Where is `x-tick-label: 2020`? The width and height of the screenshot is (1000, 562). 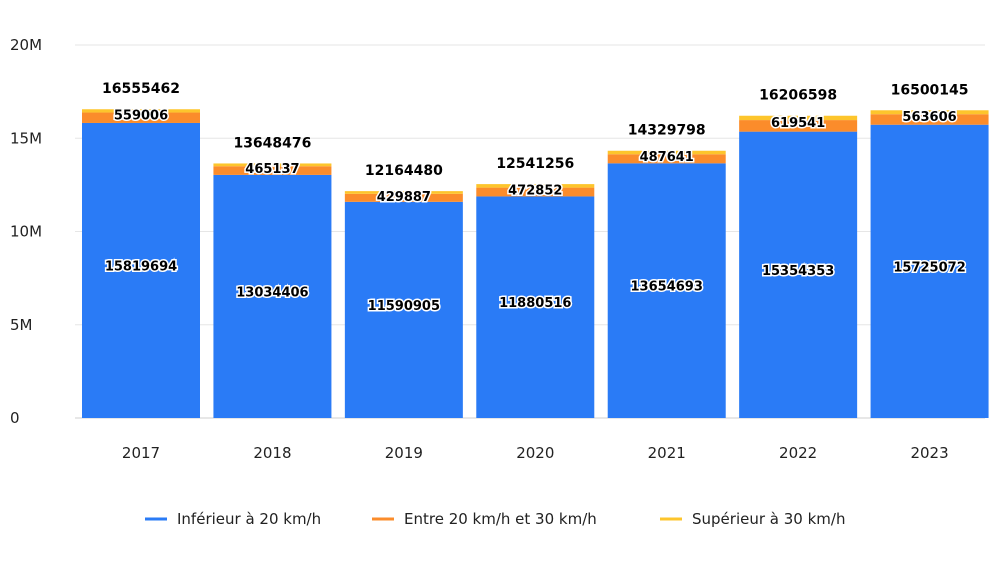 x-tick-label: 2020 is located at coordinates (535, 453).